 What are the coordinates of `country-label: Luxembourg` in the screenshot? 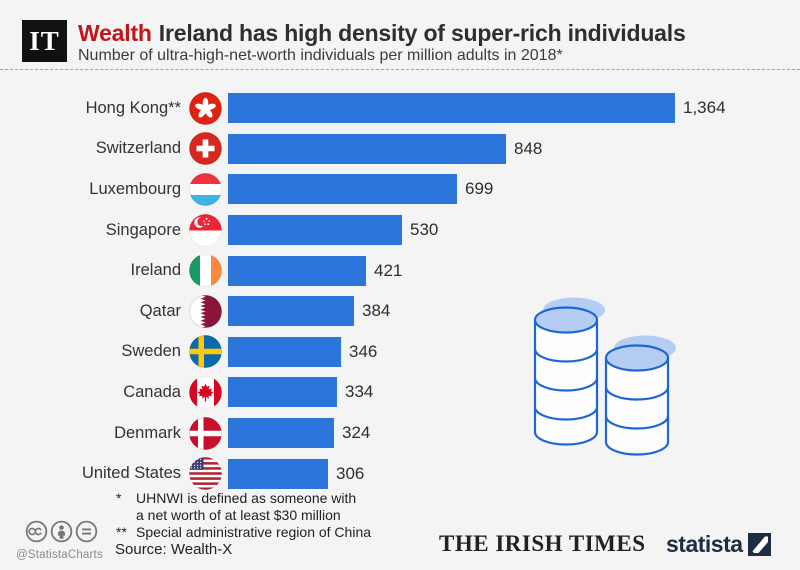 It's located at (135, 188).